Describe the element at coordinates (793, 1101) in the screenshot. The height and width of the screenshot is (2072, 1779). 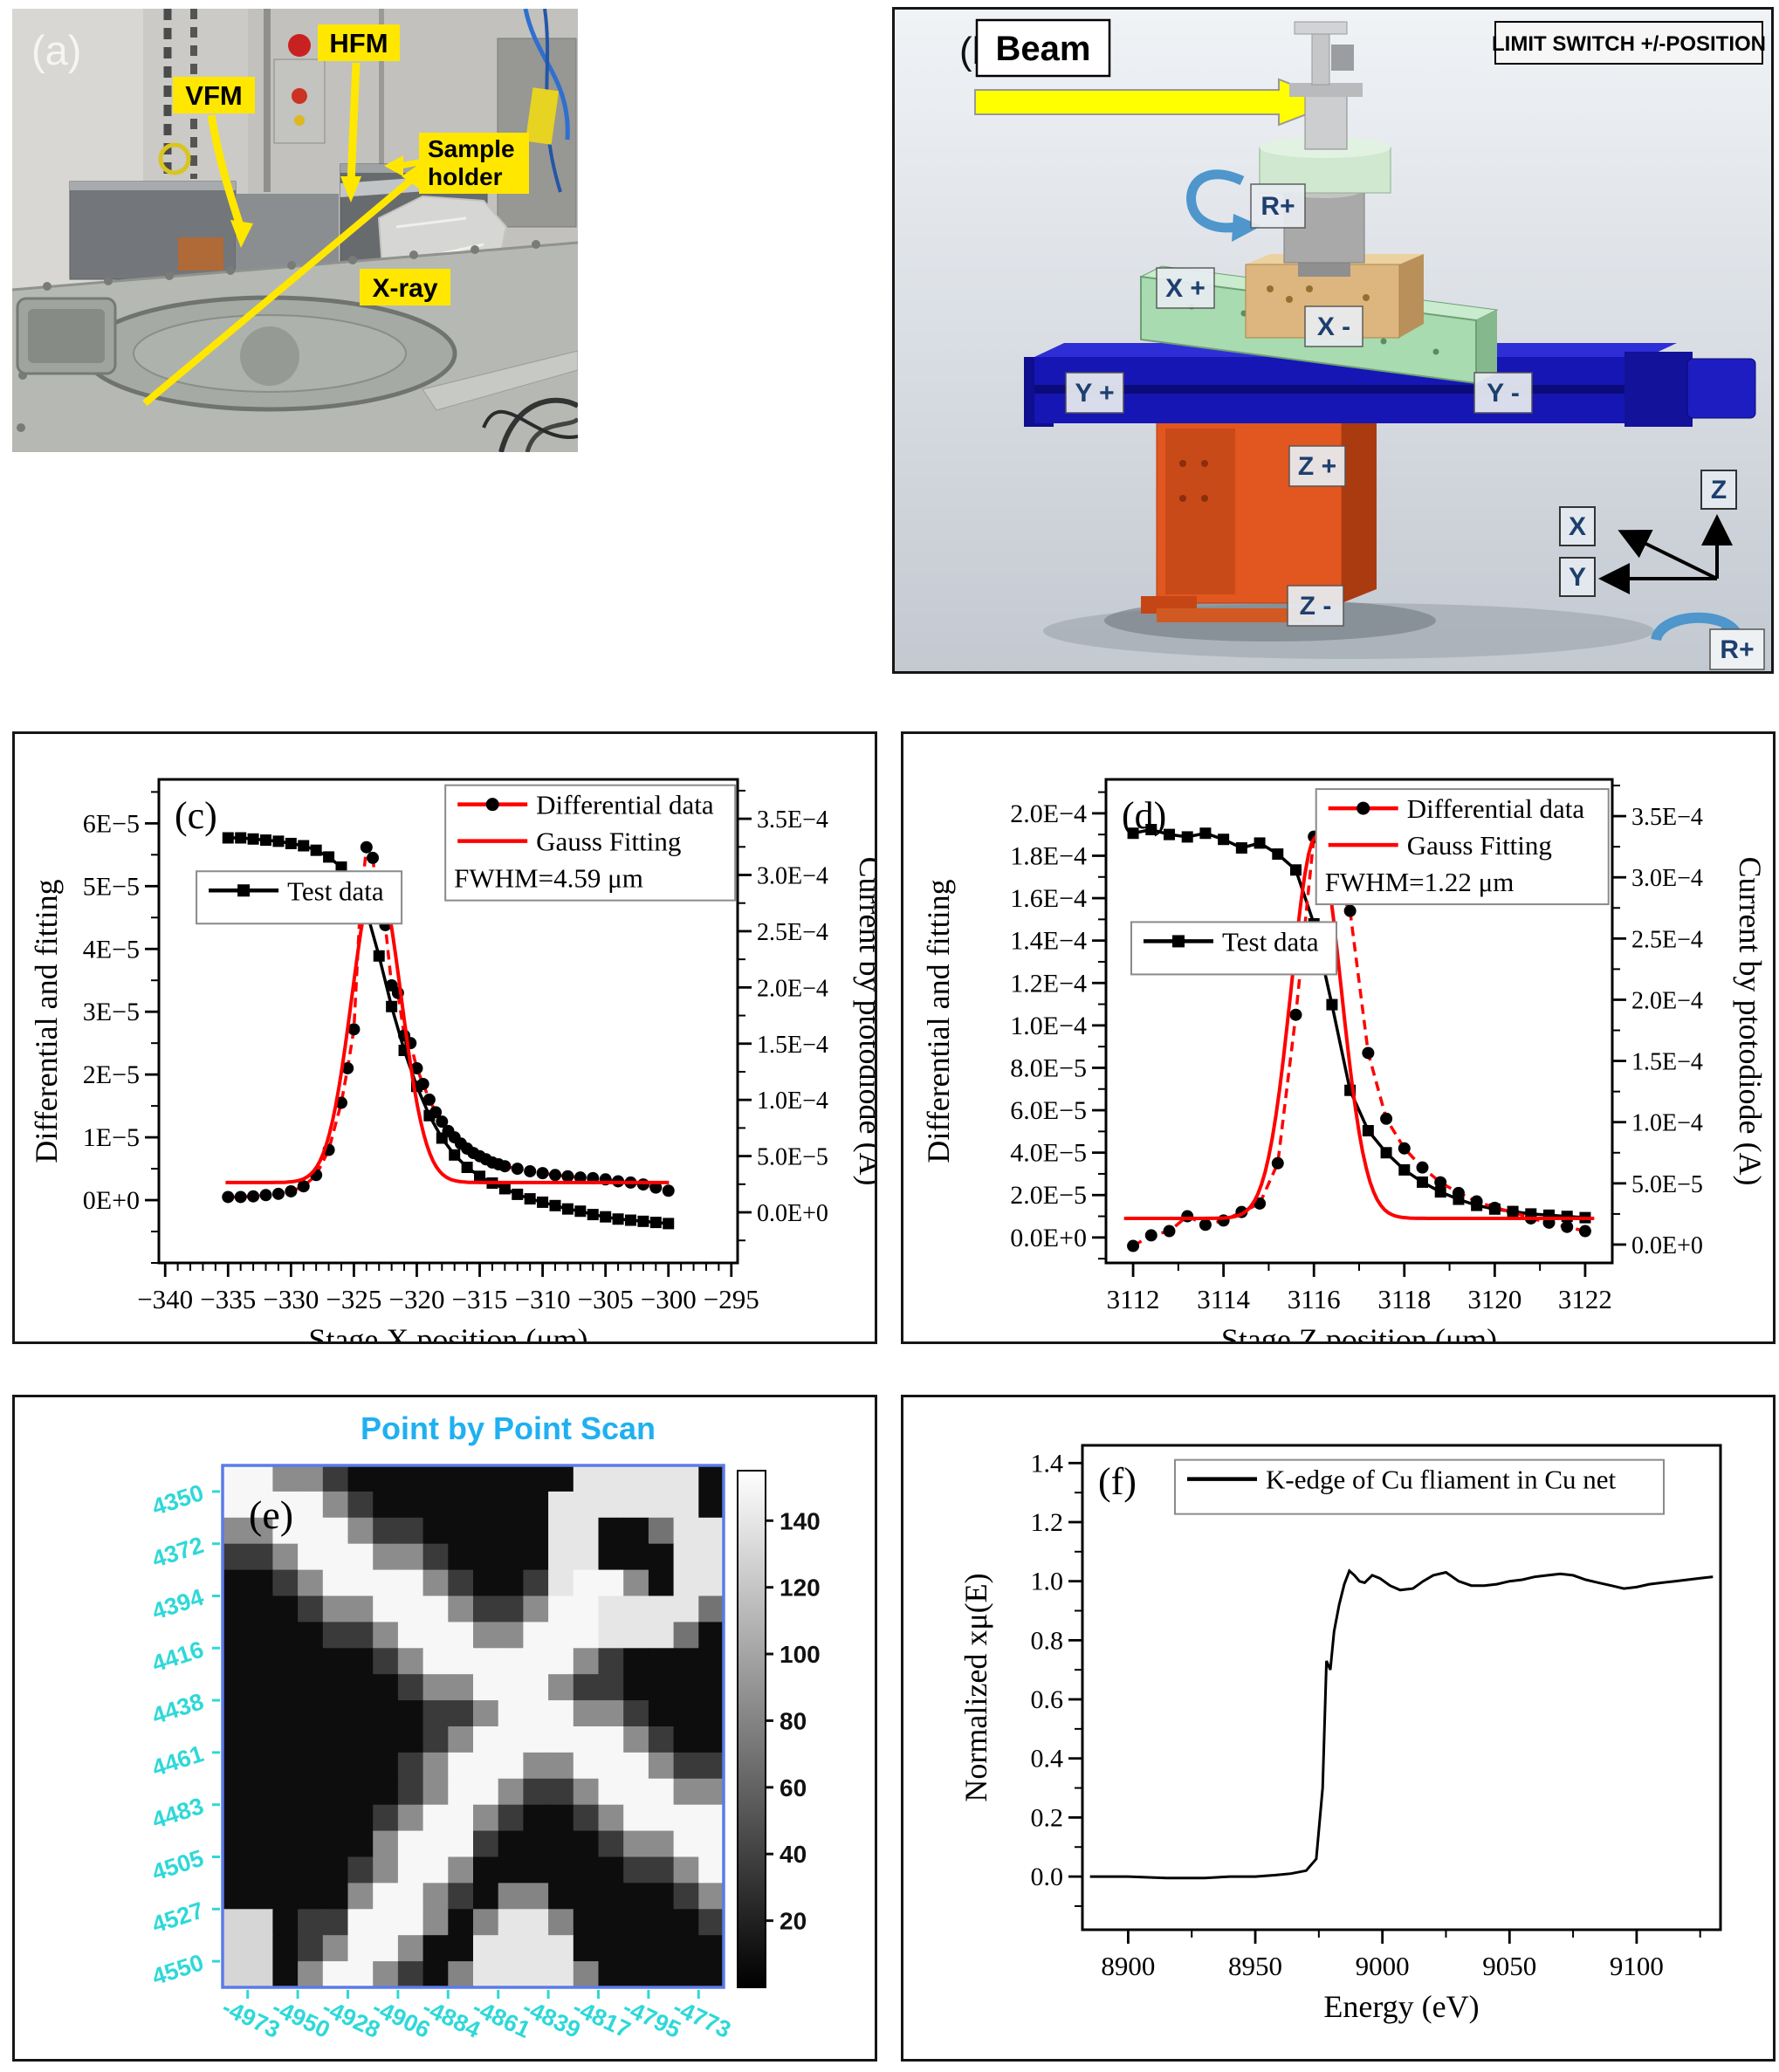
I see `svg-text: 1.0E−4` at that location.